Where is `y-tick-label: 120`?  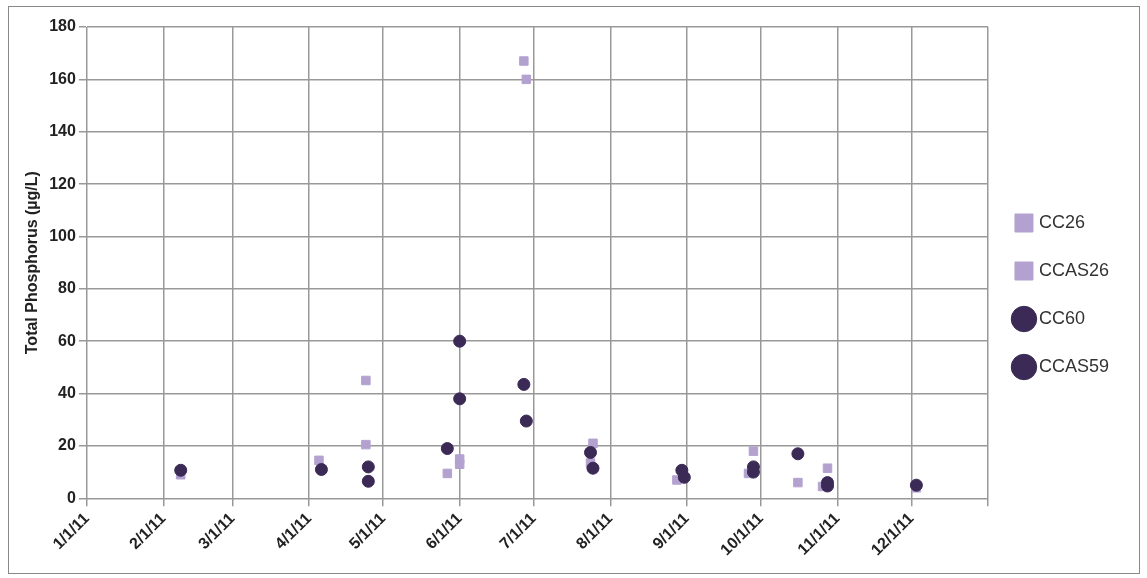
y-tick-label: 120 is located at coordinates (62, 183).